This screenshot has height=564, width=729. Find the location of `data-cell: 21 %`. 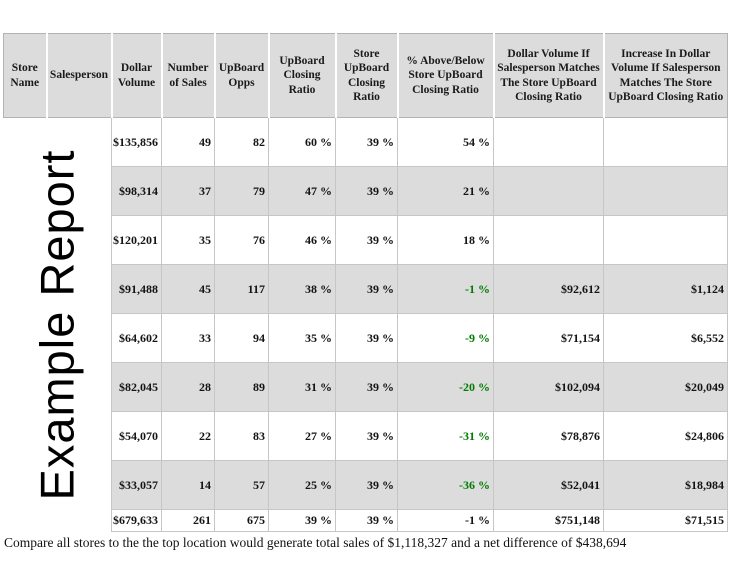

data-cell: 21 % is located at coordinates (445, 191).